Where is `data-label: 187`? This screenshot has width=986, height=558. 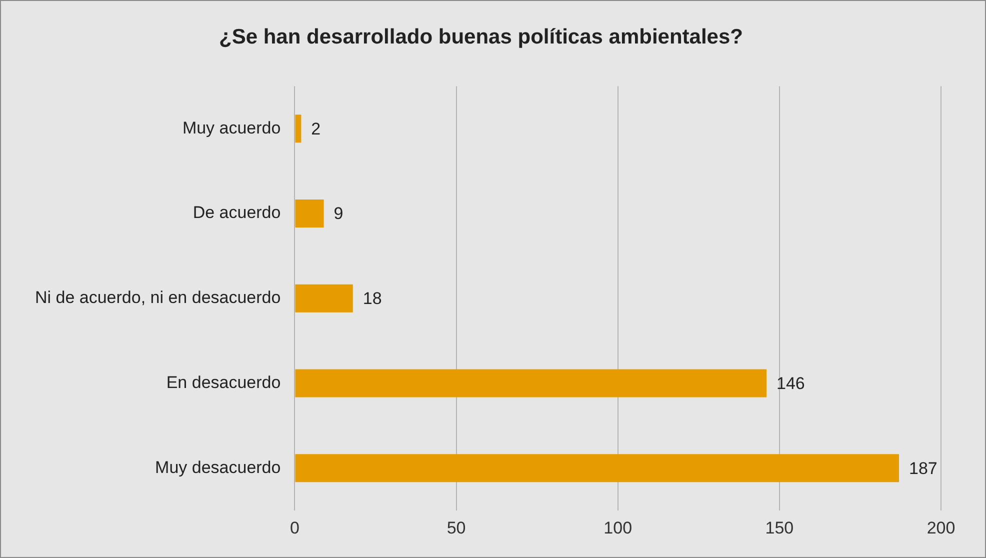 data-label: 187 is located at coordinates (923, 468).